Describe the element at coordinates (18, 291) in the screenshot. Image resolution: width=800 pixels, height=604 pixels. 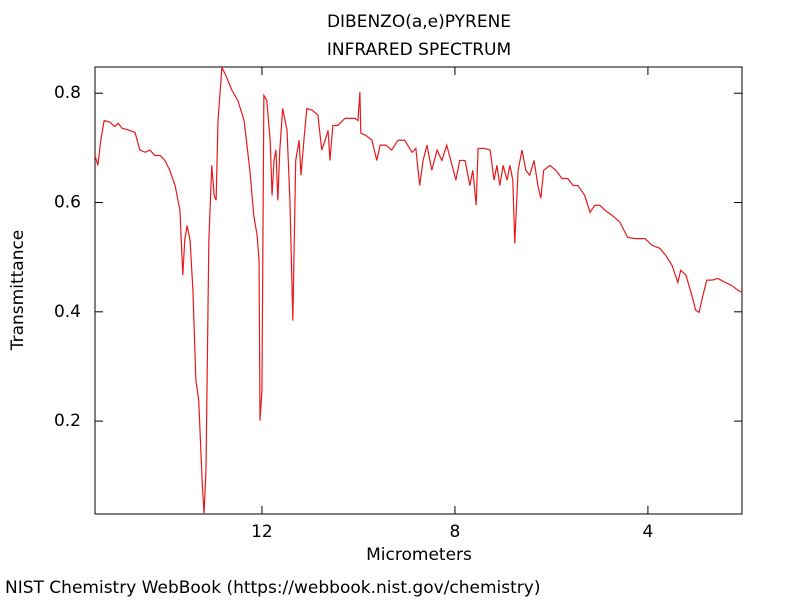
I see `y-axis-label: Transmittance` at that location.